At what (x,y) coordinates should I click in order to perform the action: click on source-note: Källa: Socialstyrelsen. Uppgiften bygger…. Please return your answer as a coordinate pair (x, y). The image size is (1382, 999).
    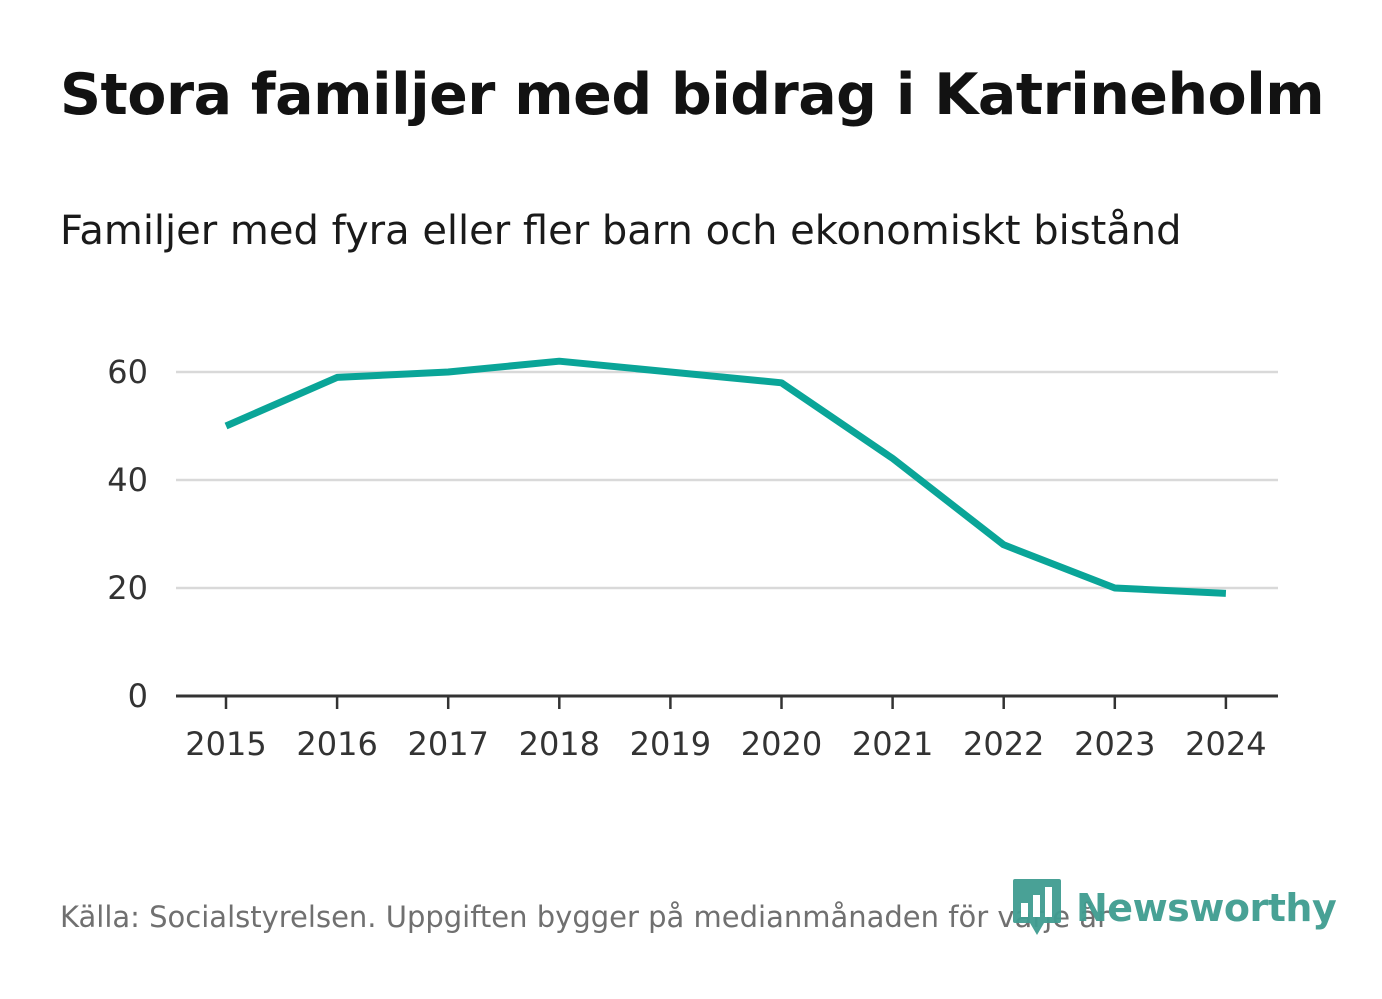
    Looking at the image, I should click on (584, 917).